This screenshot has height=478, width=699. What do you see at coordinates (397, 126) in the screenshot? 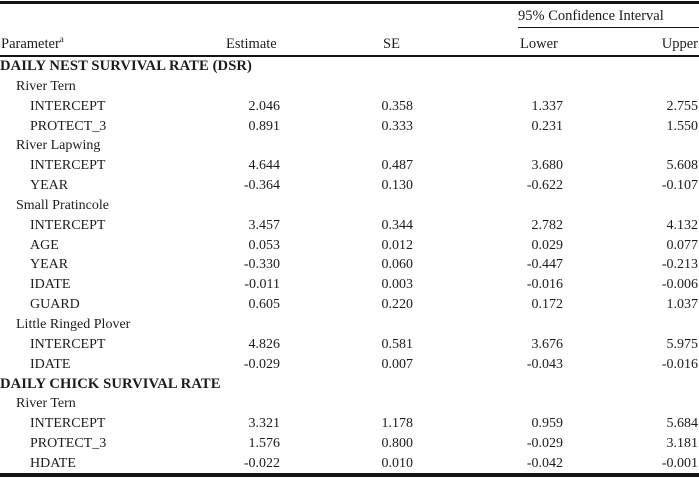
I see `se-value: 0.333` at bounding box center [397, 126].